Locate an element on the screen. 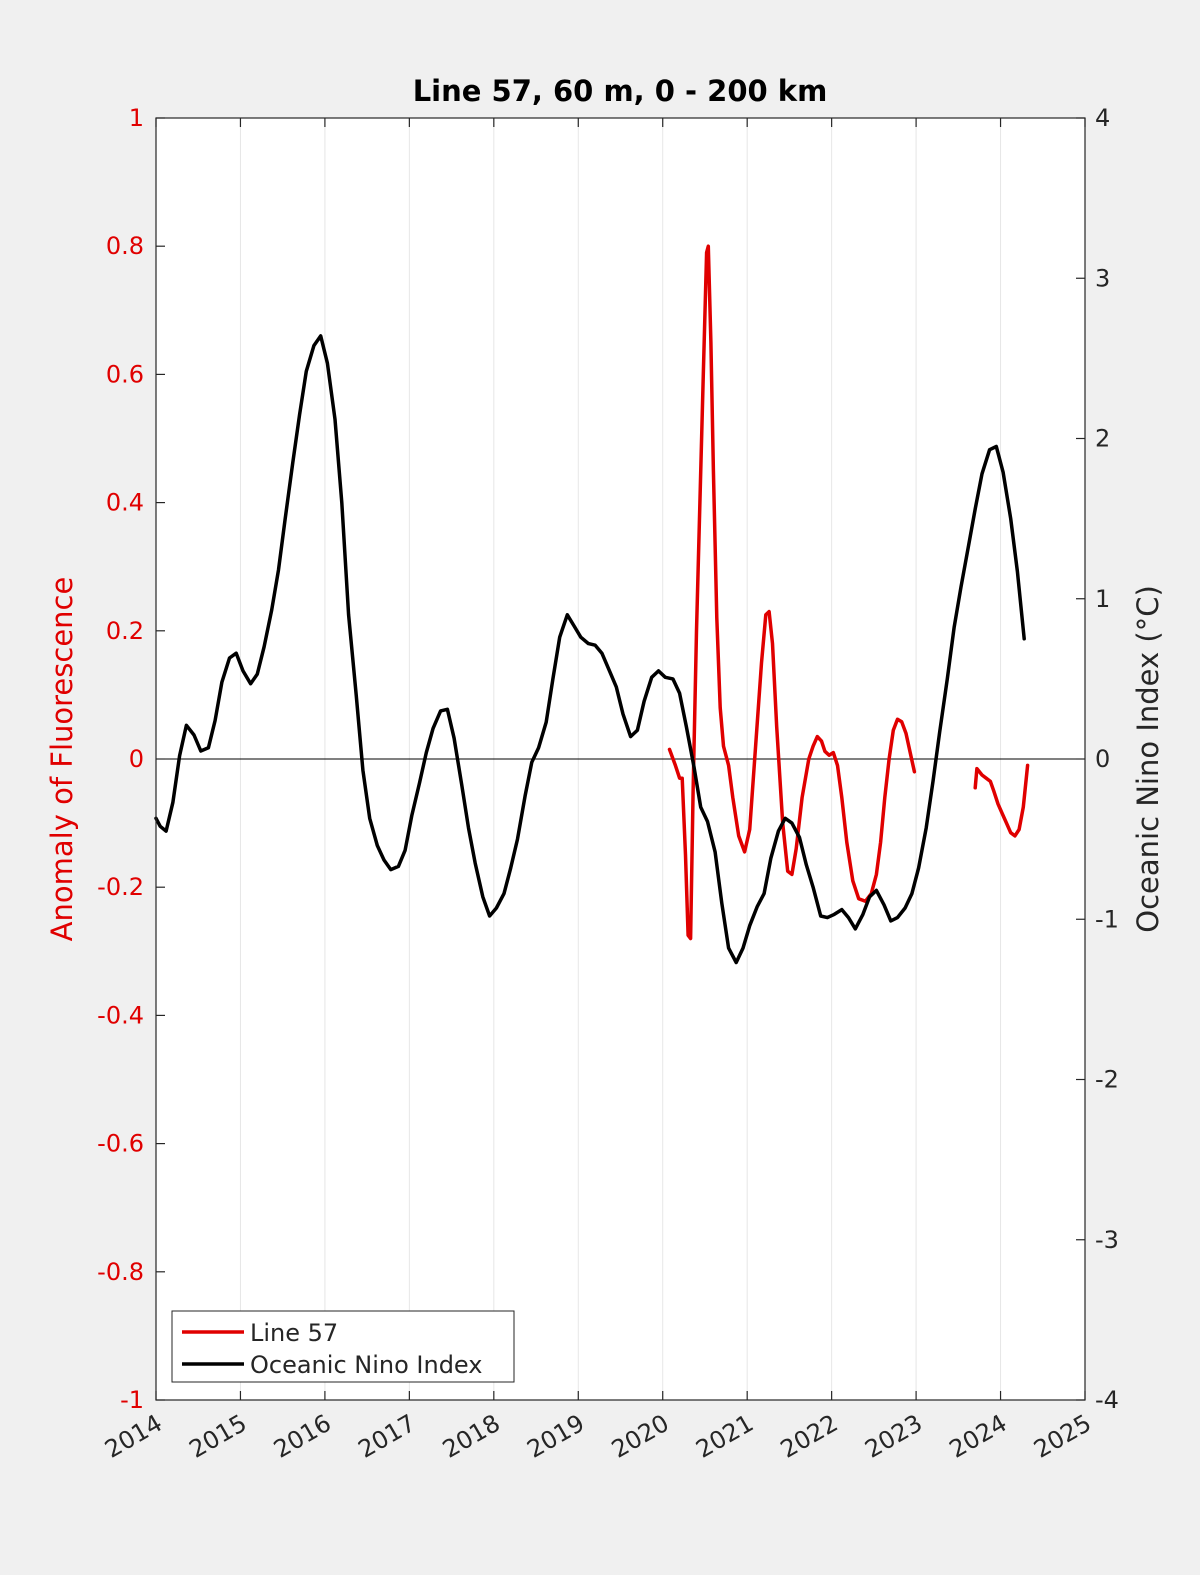 The height and width of the screenshot is (1575, 1200). legend: Line 57 Oceanic Nino Index is located at coordinates (343, 1346).